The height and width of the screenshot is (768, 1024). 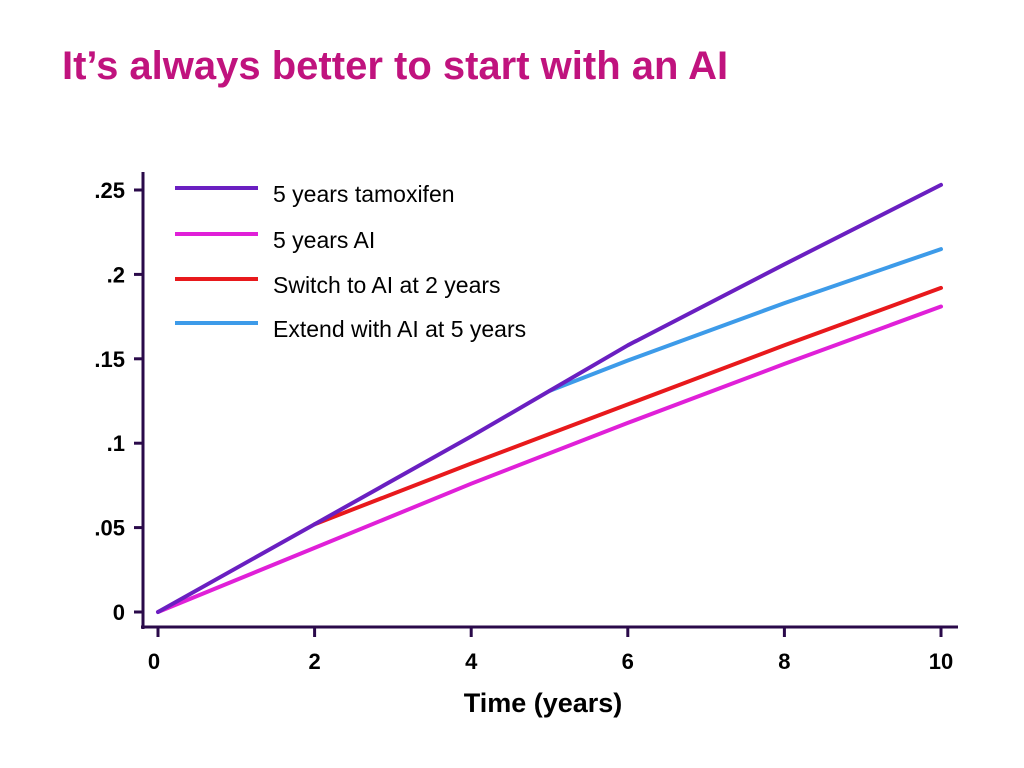 I want to click on x-axis-title: Time (years), so click(x=543, y=703).